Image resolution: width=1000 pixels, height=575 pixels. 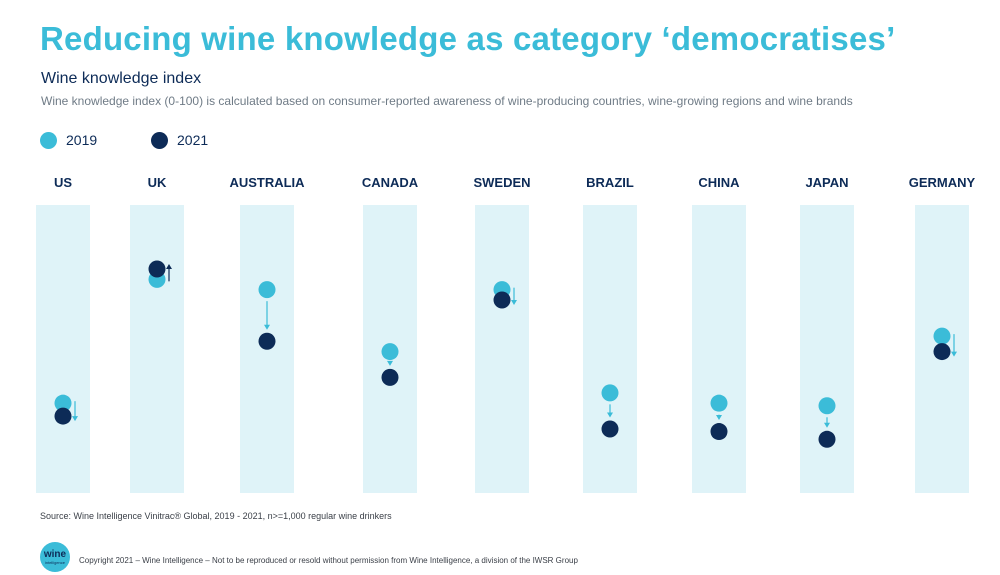 I want to click on dot-2021-uk, so click(x=157, y=269).